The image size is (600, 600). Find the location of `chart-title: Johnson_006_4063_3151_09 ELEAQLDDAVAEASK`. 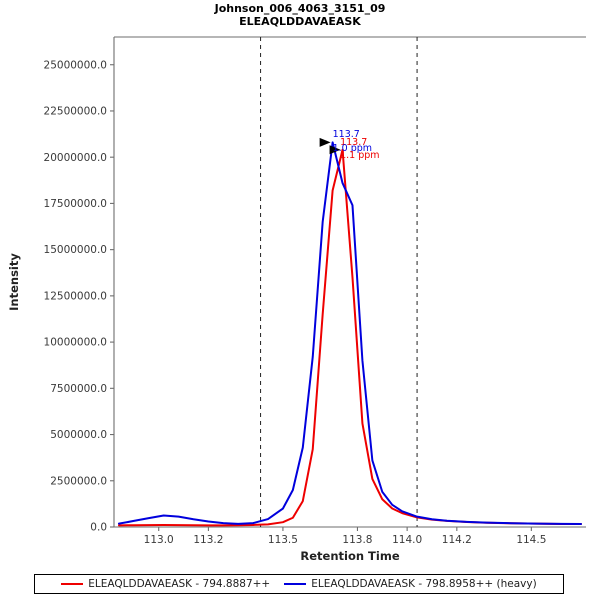

chart-title: Johnson_006_4063_3151_09 ELEAQLDDAVAEASK is located at coordinates (300, 15).